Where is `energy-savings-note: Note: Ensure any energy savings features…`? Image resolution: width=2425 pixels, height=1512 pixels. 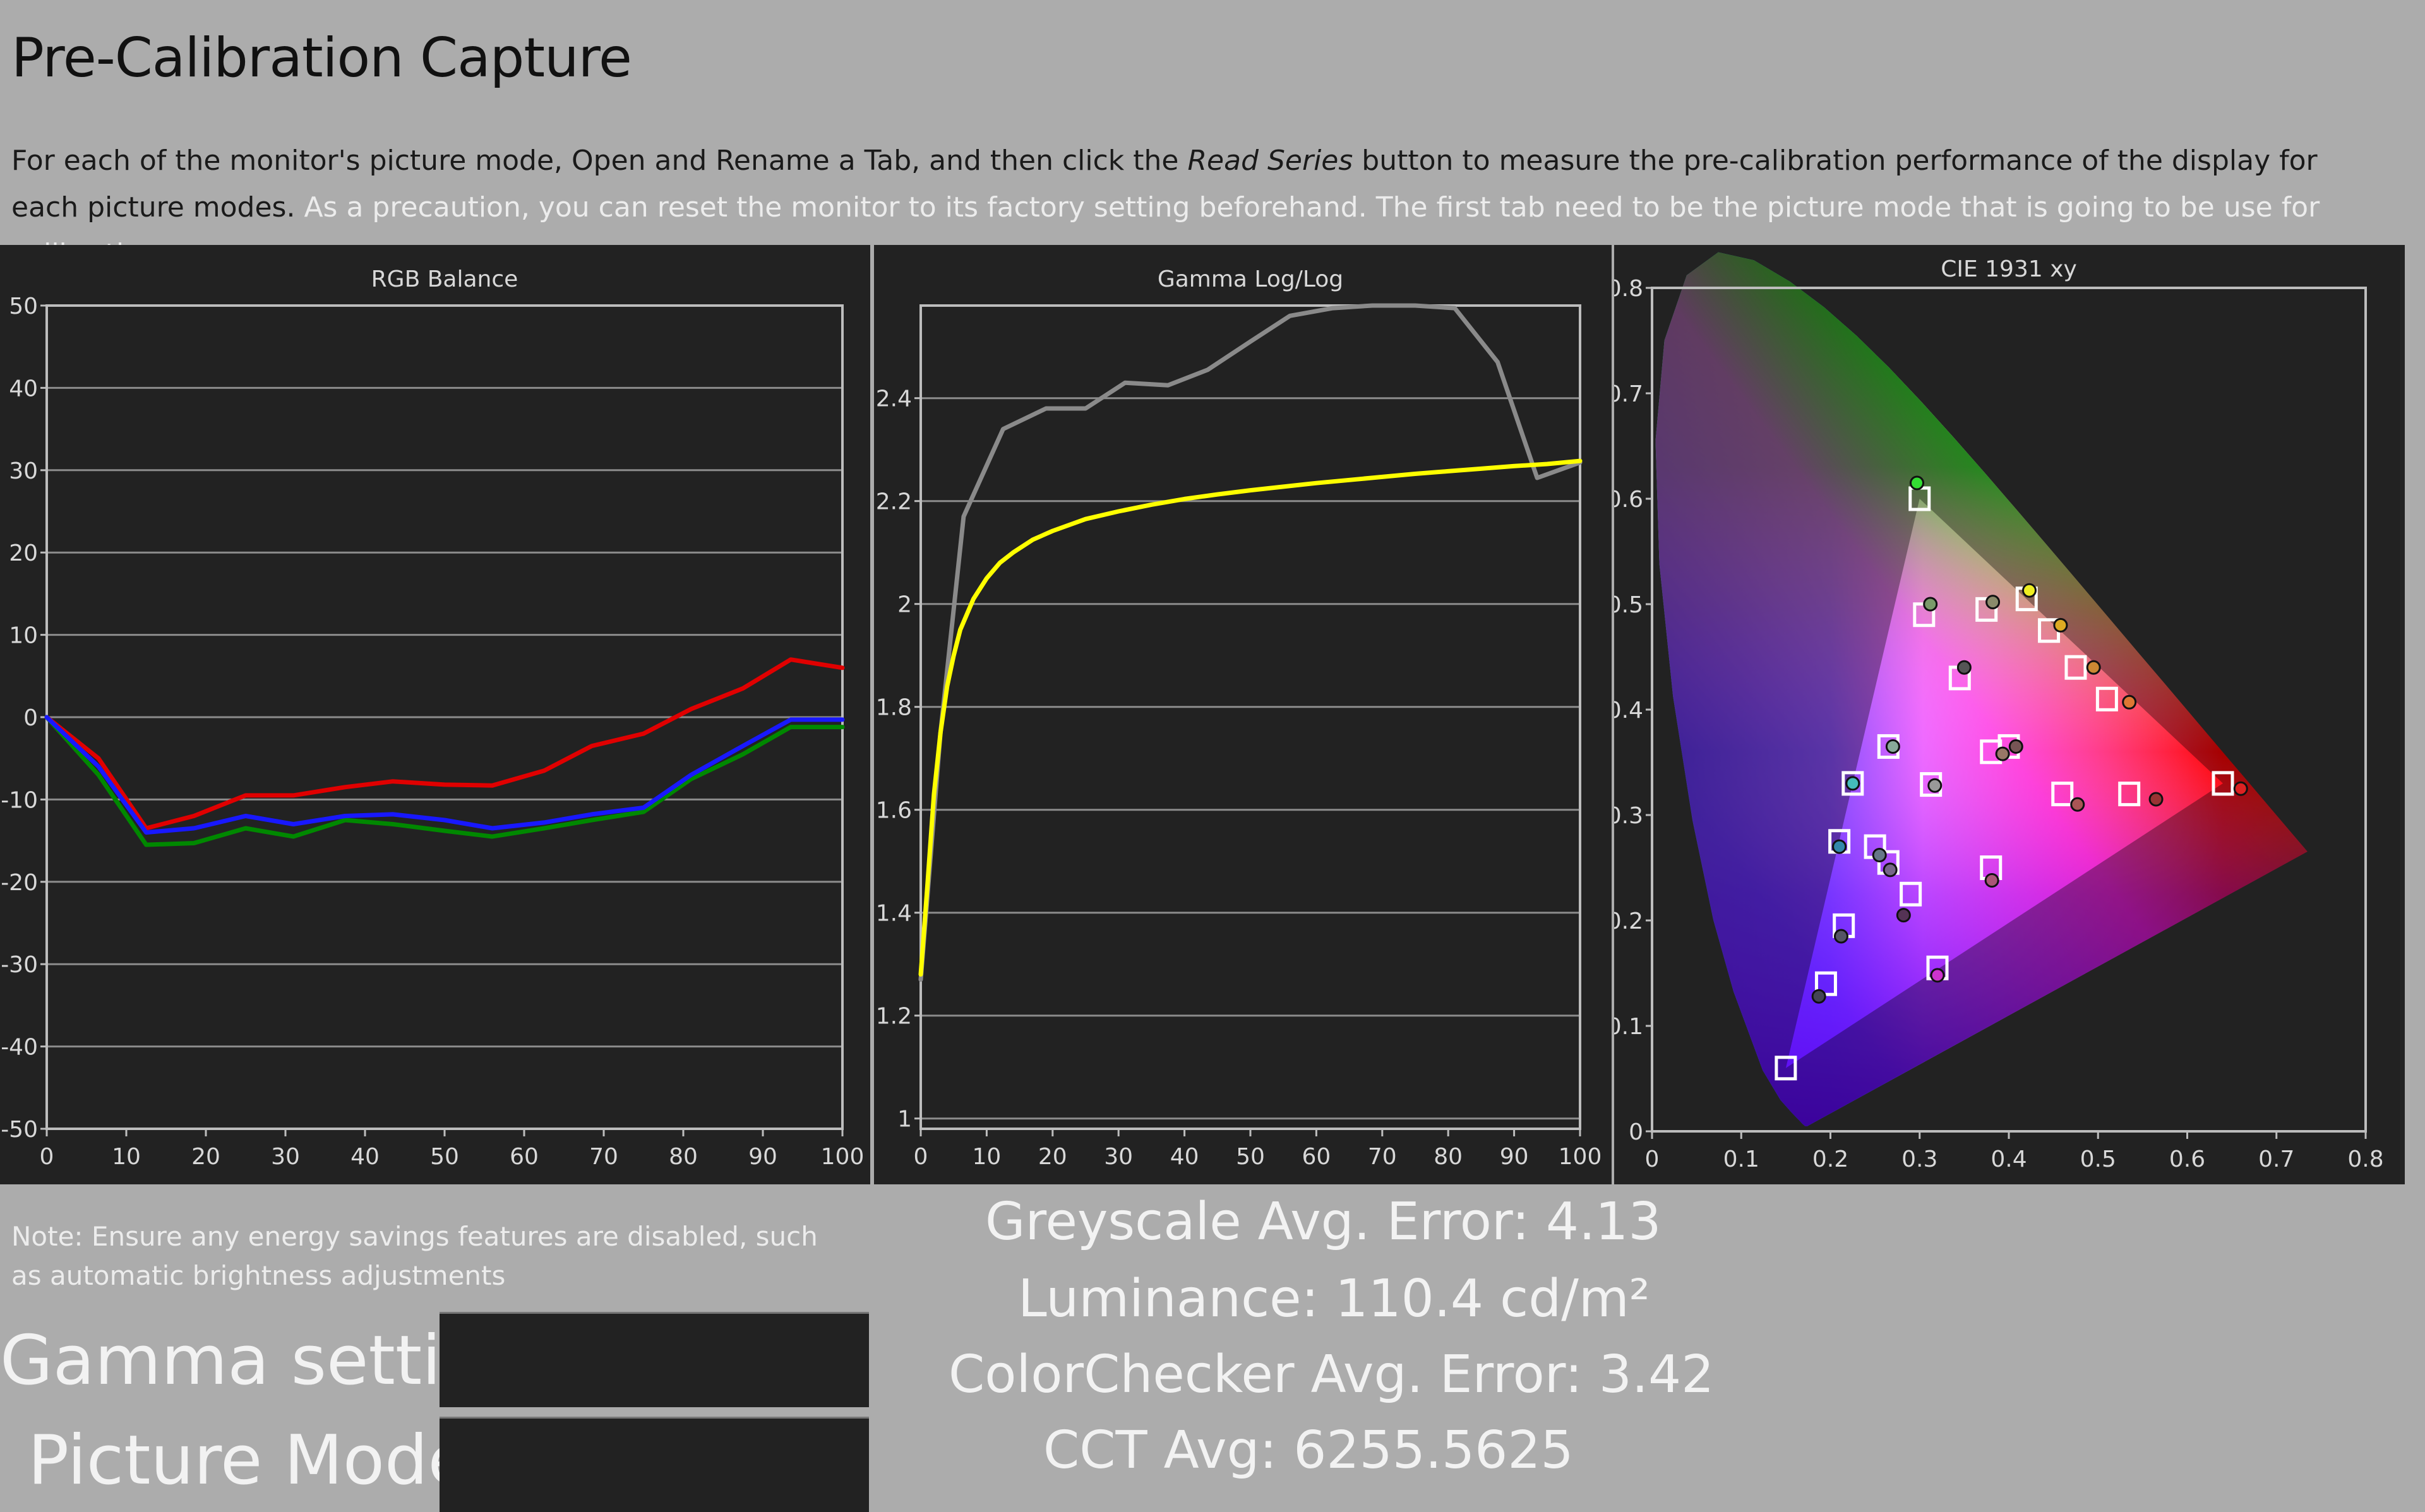
energy-savings-note: Note: Ensure any energy savings features… is located at coordinates (414, 1256).